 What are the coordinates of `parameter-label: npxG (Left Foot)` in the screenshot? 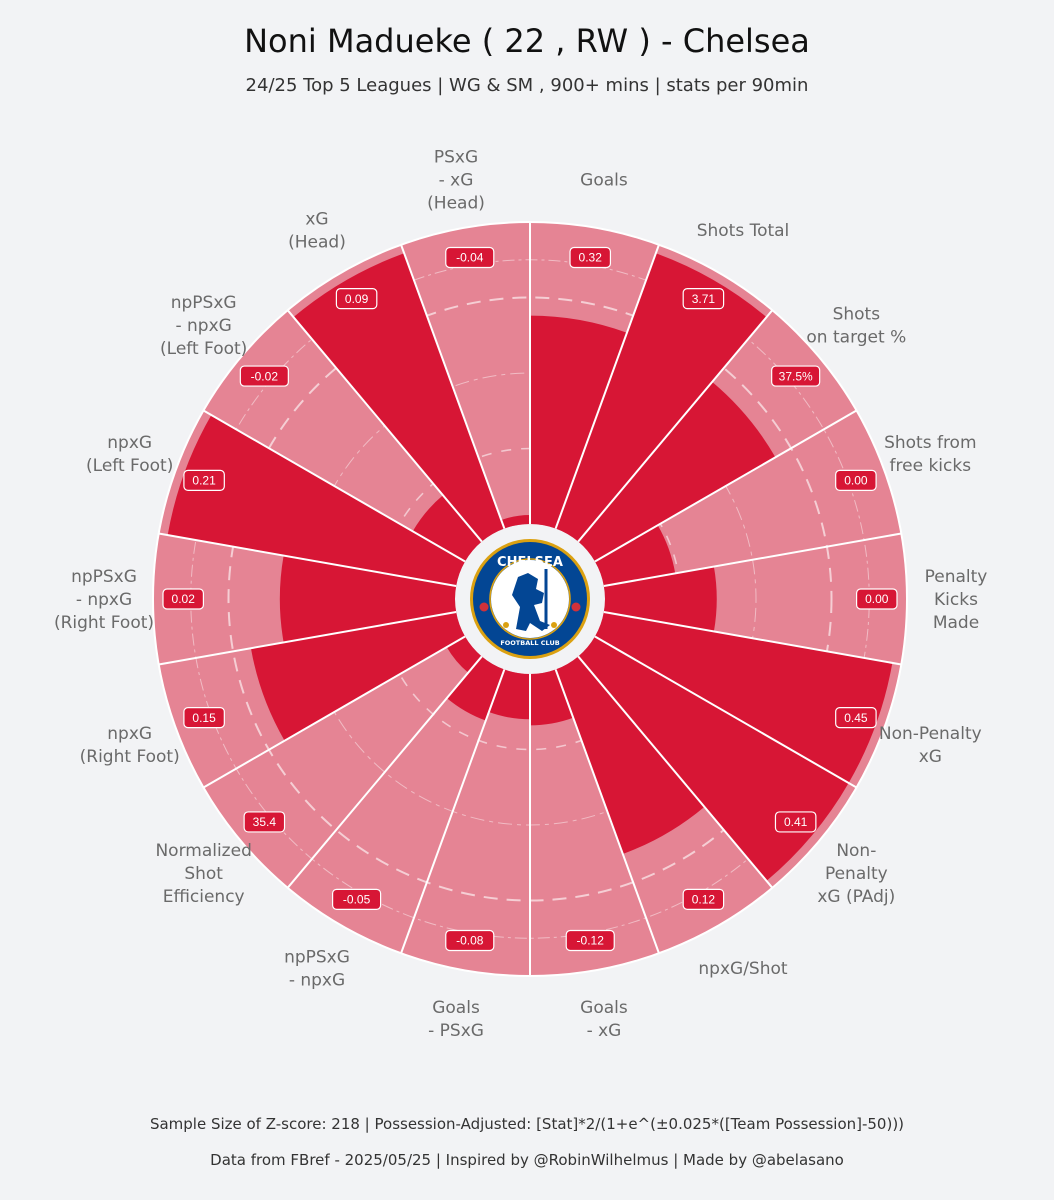 It's located at (129, 454).